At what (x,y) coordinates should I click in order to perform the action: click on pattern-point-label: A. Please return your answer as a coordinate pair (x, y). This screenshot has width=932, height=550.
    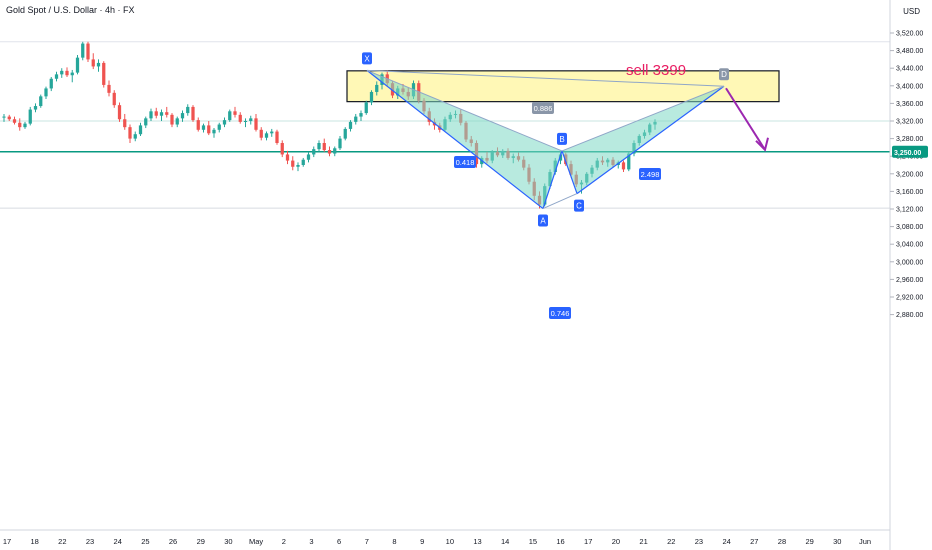
    Looking at the image, I should click on (543, 221).